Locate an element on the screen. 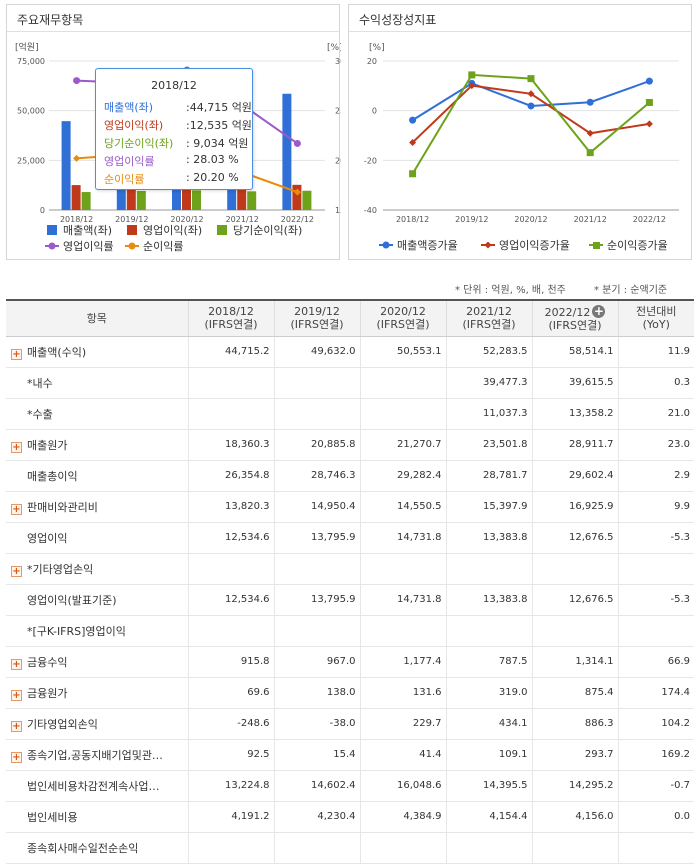  legend-label: 영업이익(좌) is located at coordinates (172, 230).